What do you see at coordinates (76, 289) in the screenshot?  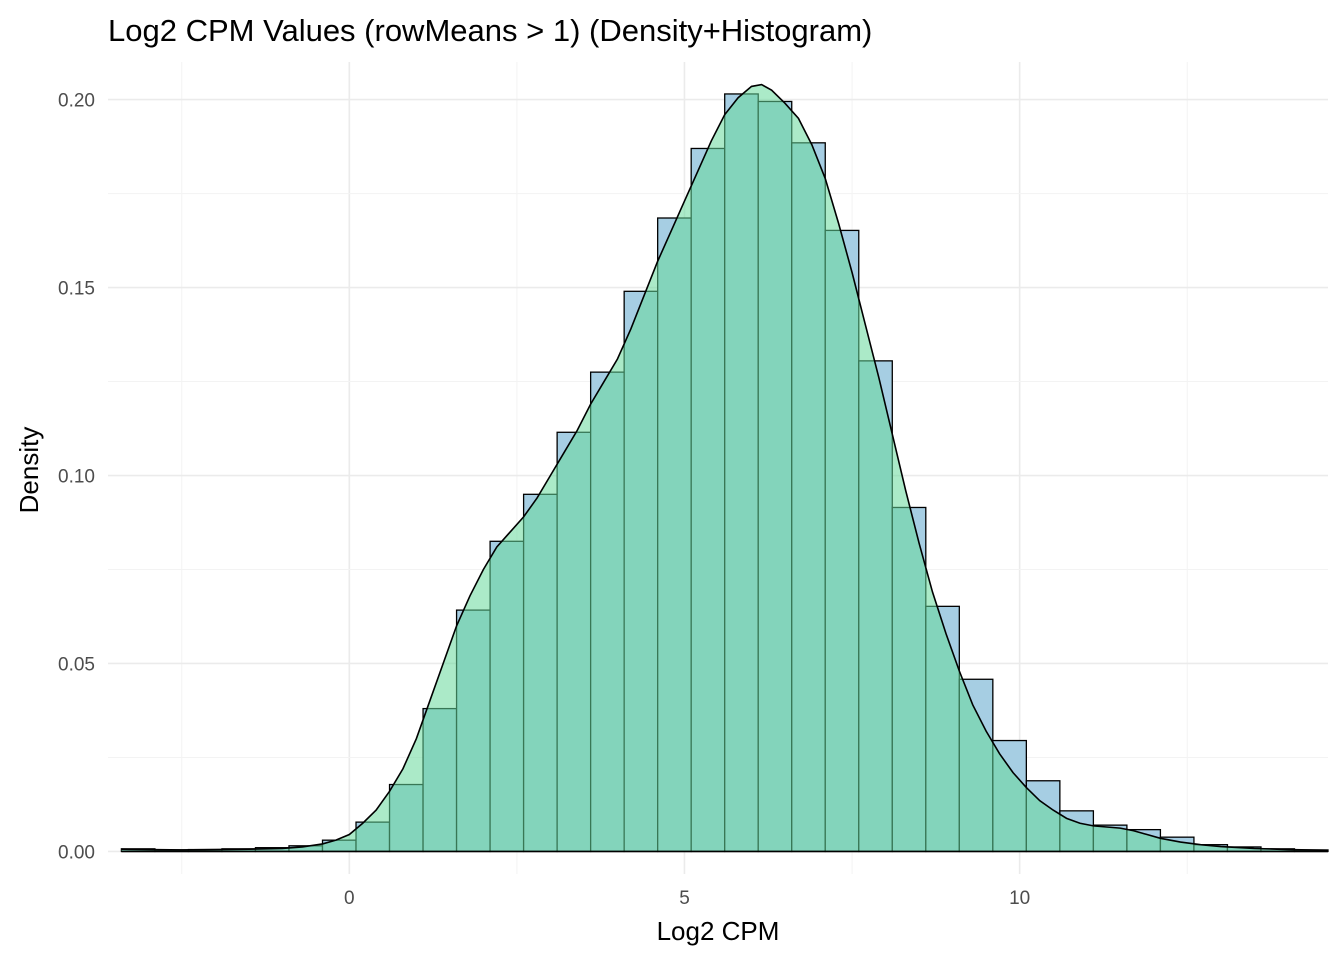 I see `y-tick-label: 0.15` at bounding box center [76, 289].